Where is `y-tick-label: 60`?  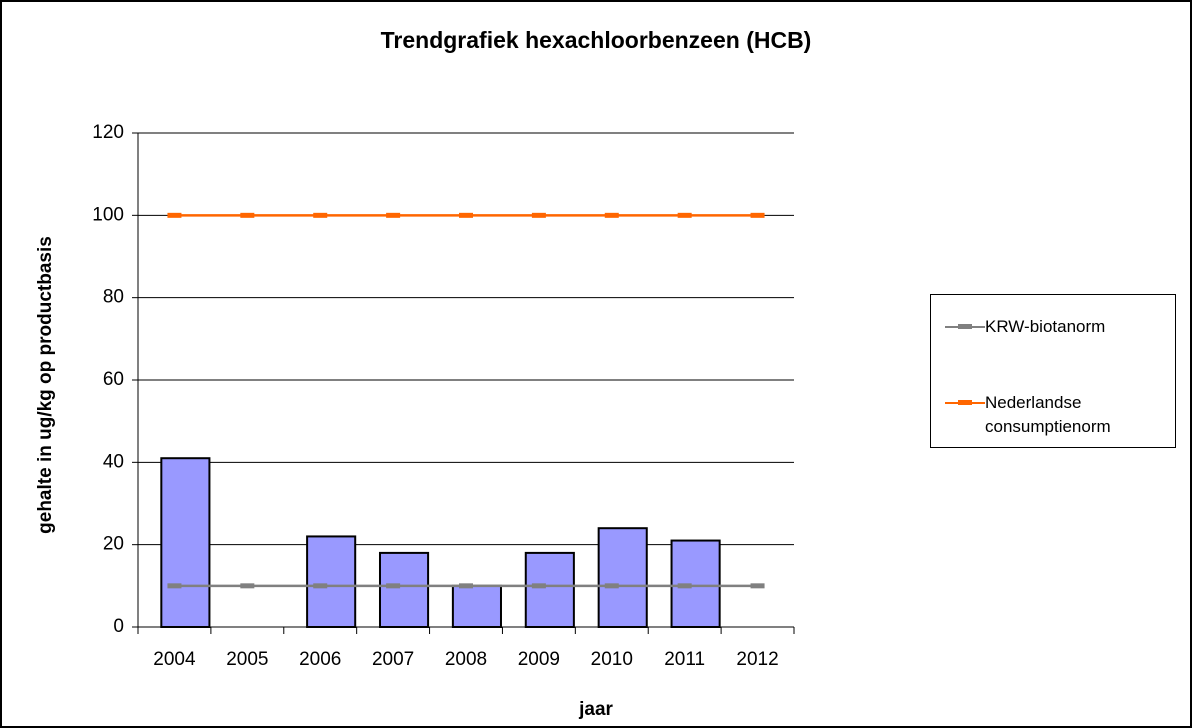 y-tick-label: 60 is located at coordinates (113, 379).